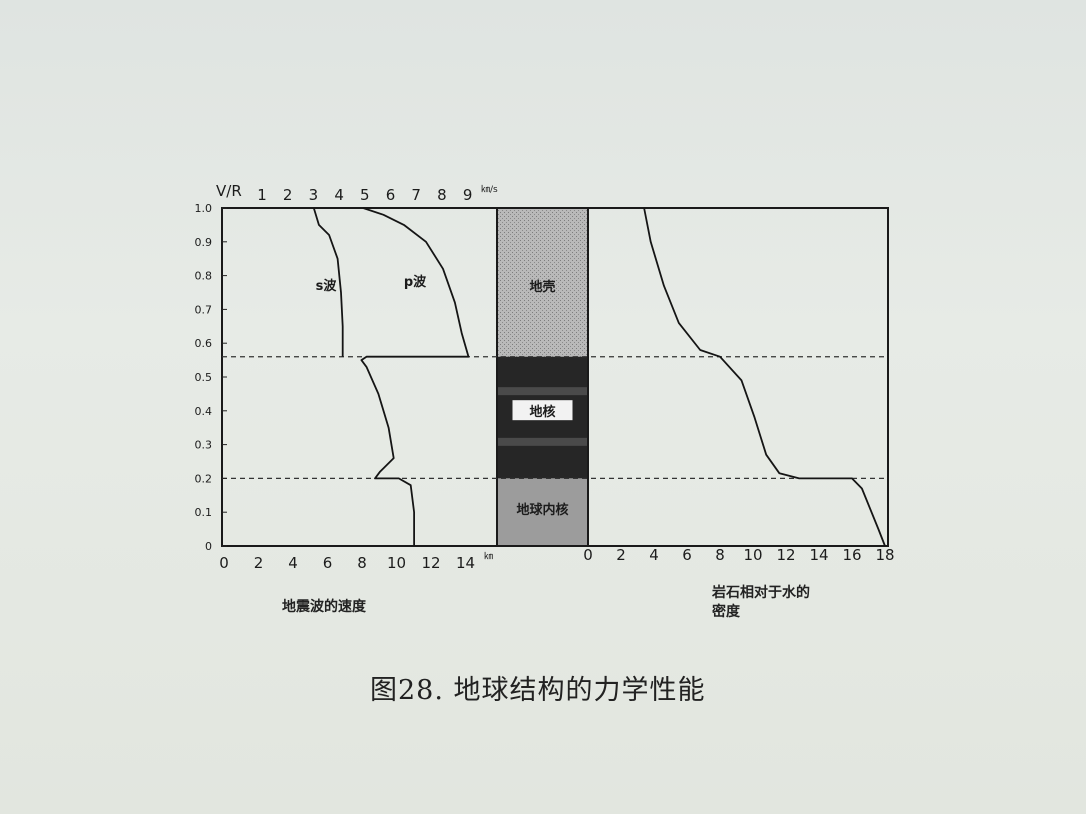 The width and height of the screenshot is (1086, 814). What do you see at coordinates (339, 195) in the screenshot?
I see `top-tick-label: 4` at bounding box center [339, 195].